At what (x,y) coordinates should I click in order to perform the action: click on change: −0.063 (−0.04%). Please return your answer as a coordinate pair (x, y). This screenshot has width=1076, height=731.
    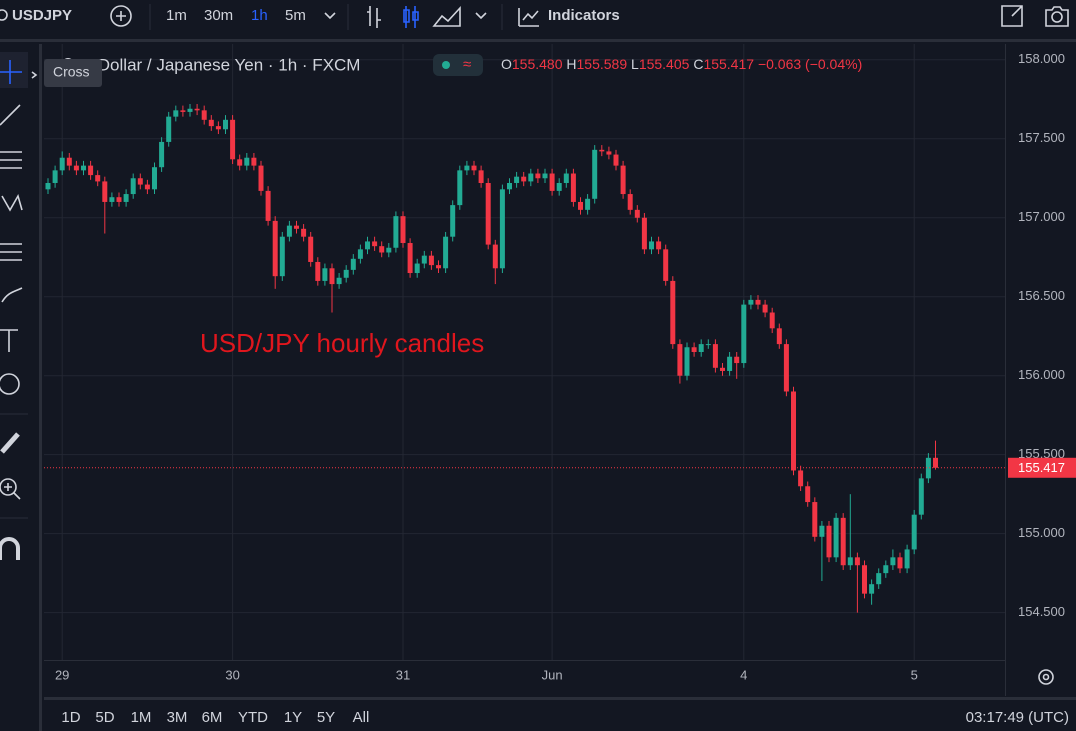
    Looking at the image, I should click on (810, 64).